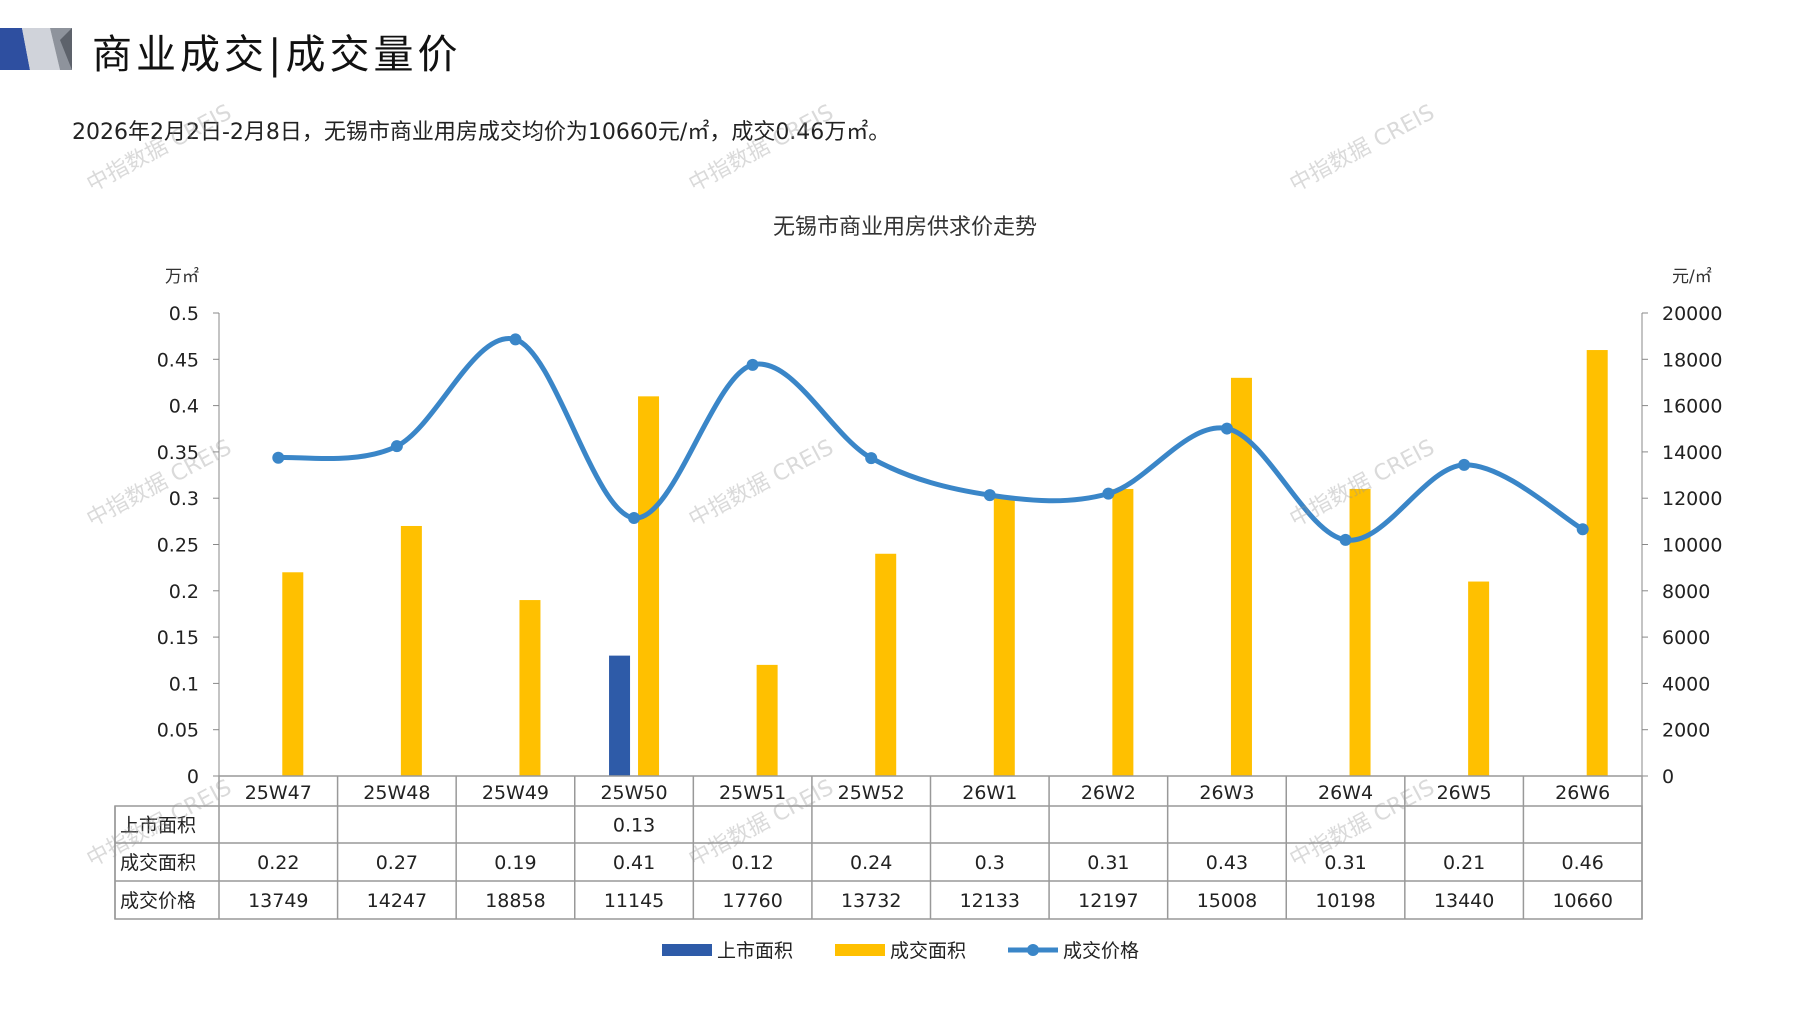 This screenshot has width=1797, height=1010. Describe the element at coordinates (871, 458) in the screenshot. I see `price-point-25W52` at that location.